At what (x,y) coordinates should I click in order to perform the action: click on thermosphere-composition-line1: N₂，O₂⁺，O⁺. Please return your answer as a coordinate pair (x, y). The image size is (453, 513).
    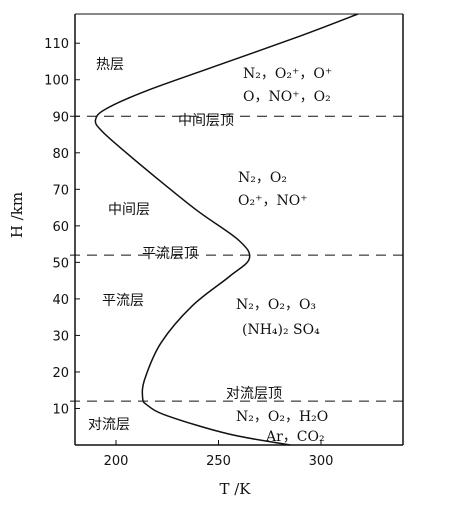
    Looking at the image, I should click on (287, 74).